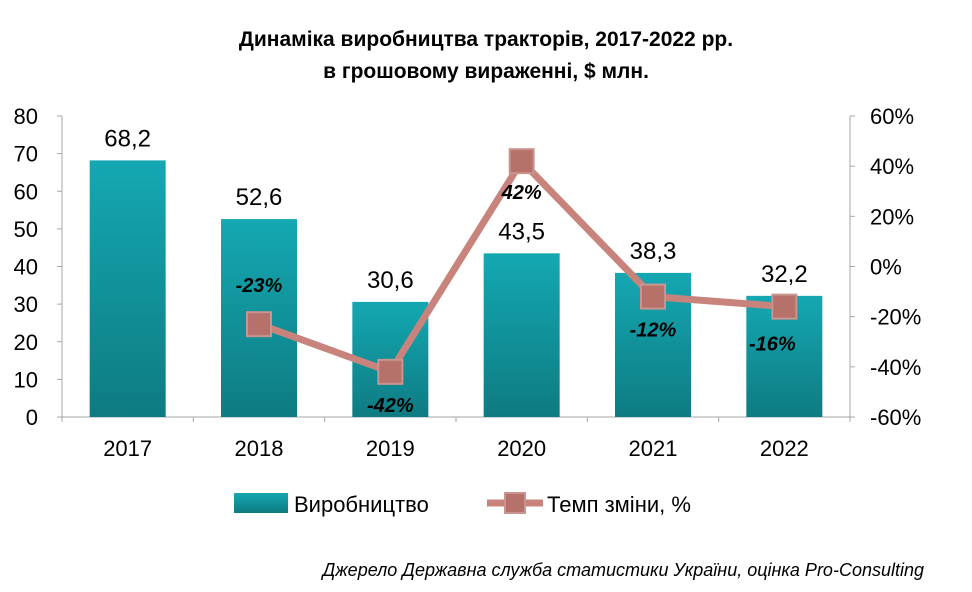 This screenshot has width=972, height=592. What do you see at coordinates (26, 116) in the screenshot?
I see `left-tick-label: 80` at bounding box center [26, 116].